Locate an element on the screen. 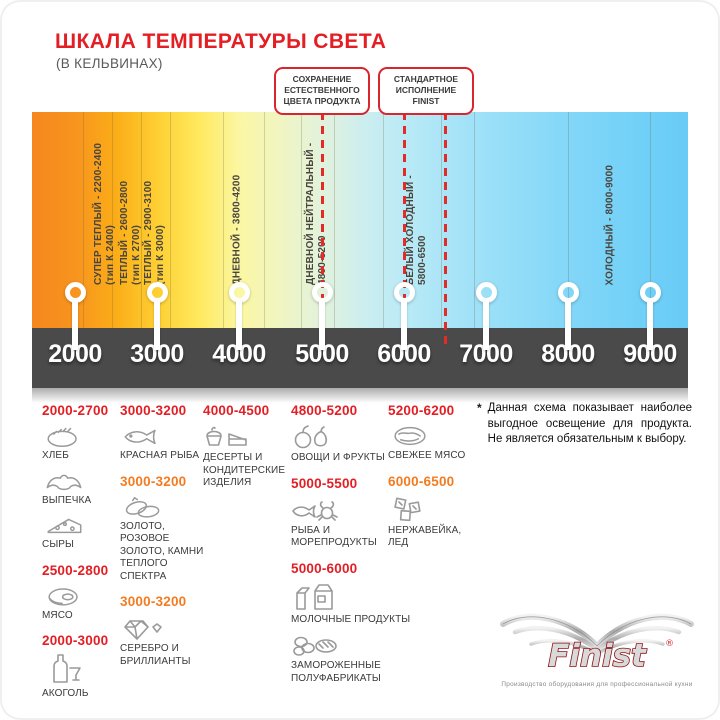 The image size is (720, 720). fresh-meat-icon is located at coordinates (410, 436).